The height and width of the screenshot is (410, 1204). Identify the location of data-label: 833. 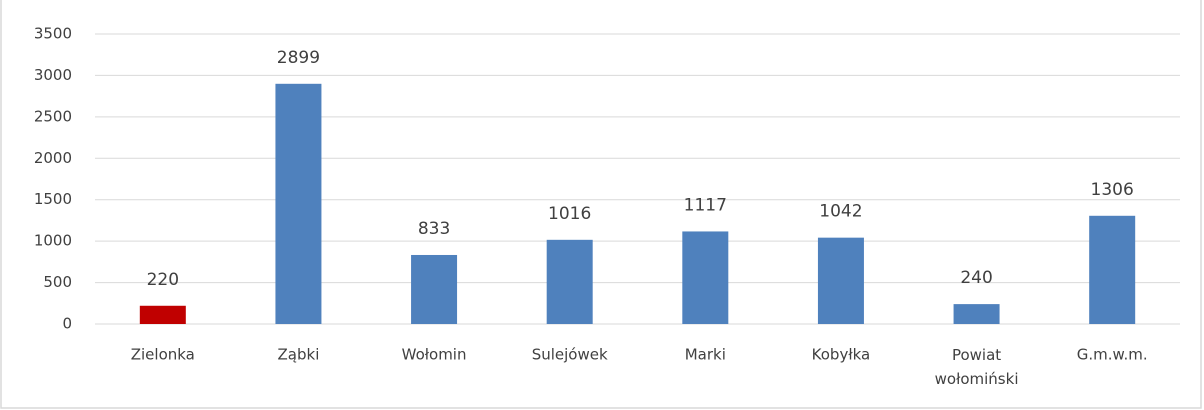
(434, 229).